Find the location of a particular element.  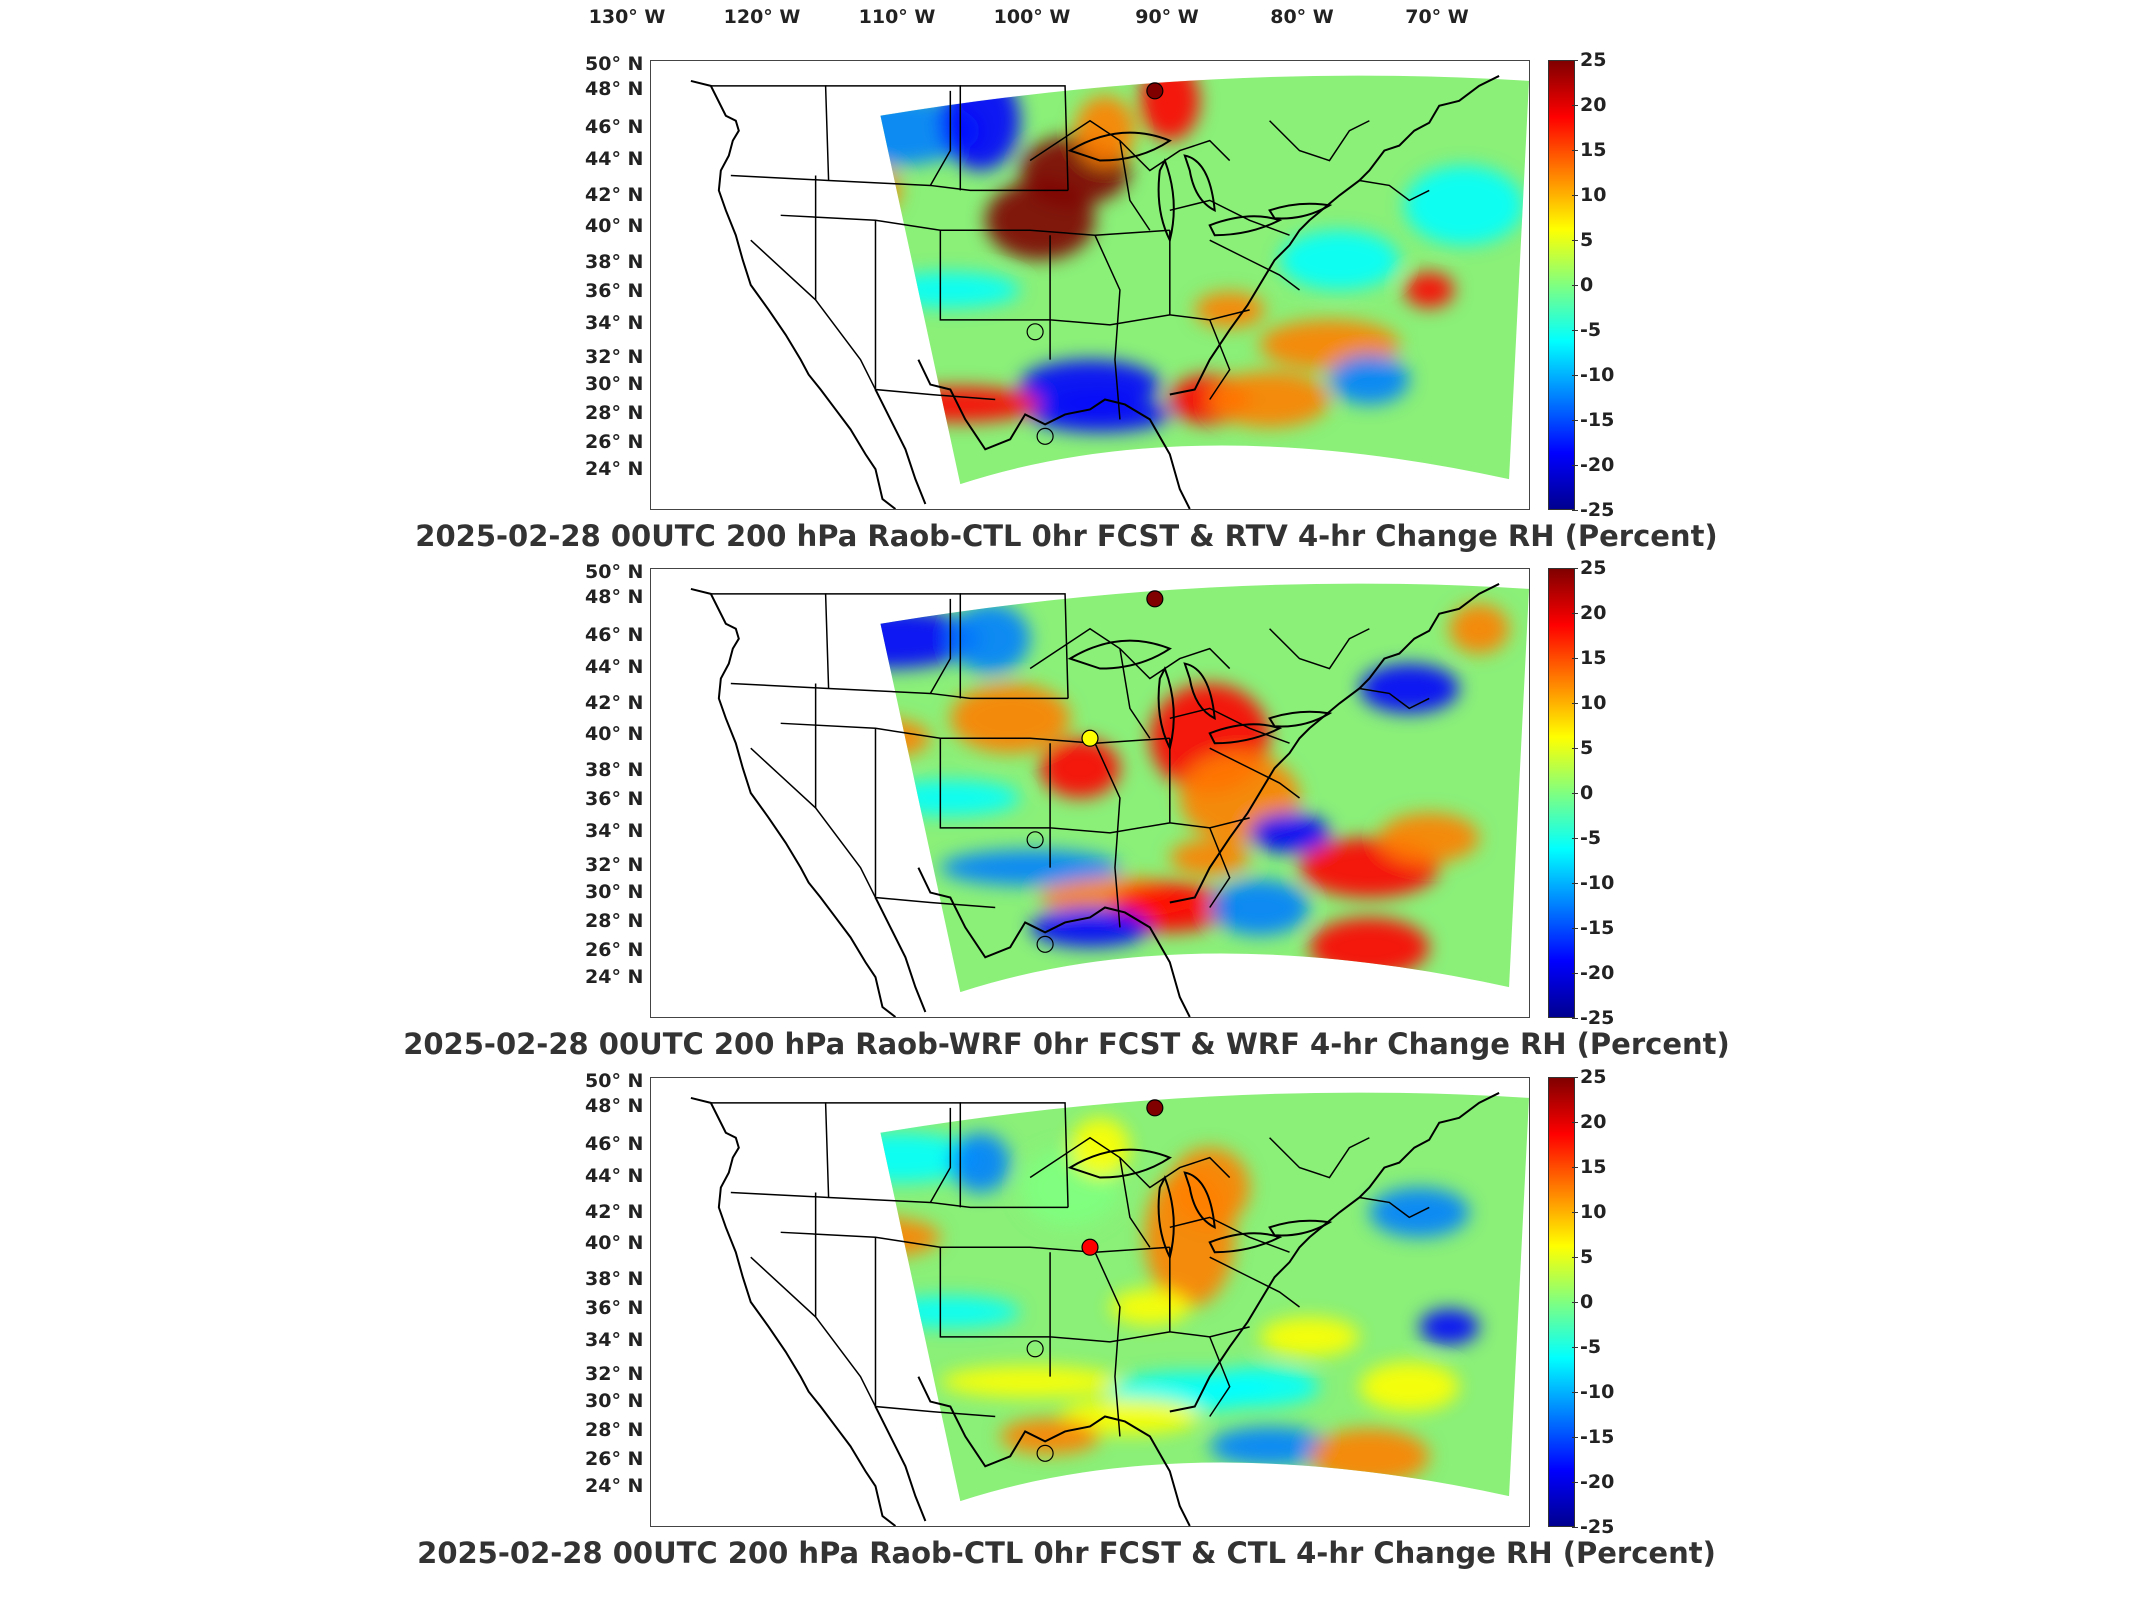

longitude-label: 70° W is located at coordinates (1437, 17).